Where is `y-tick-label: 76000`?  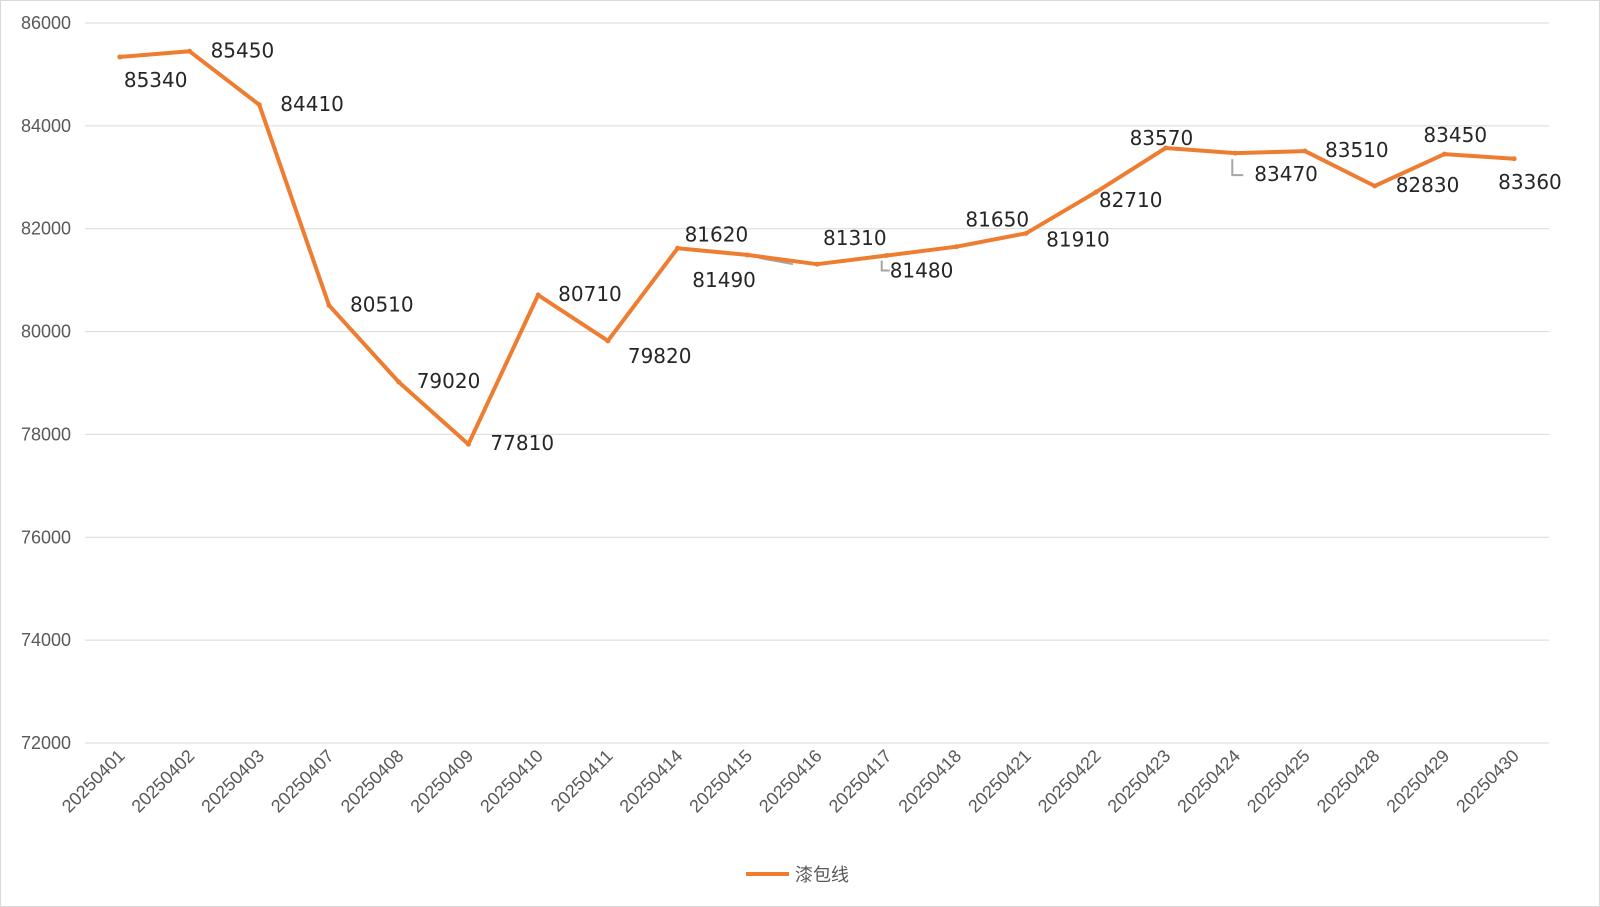 y-tick-label: 76000 is located at coordinates (46, 537).